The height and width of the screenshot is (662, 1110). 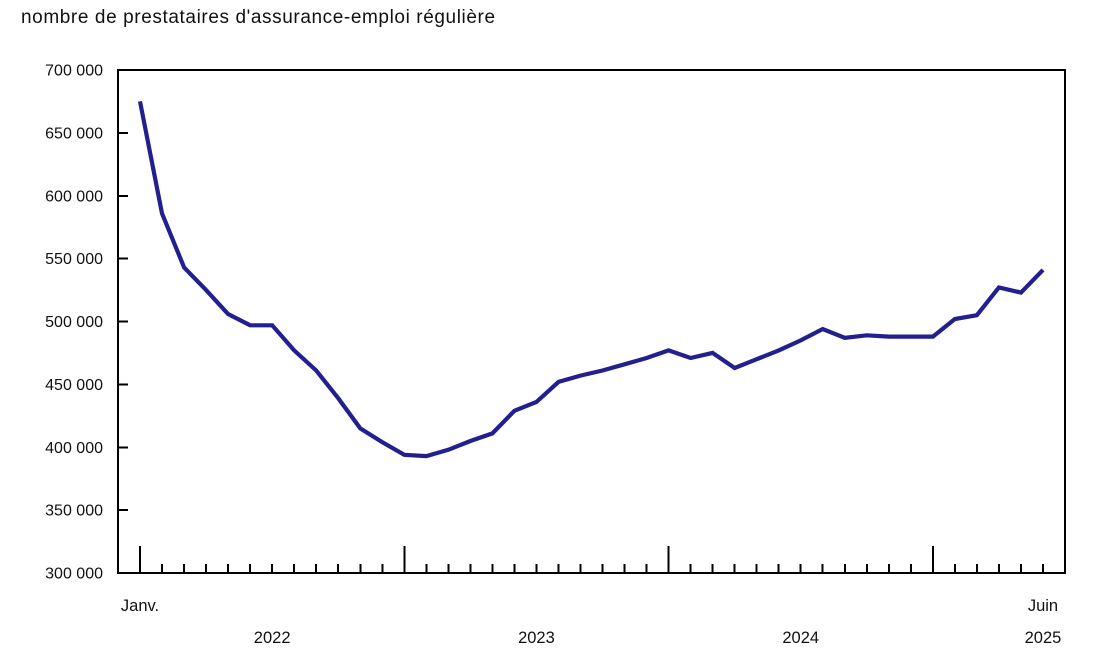 I want to click on y-axis-tick-label: 550 000, so click(x=74, y=259).